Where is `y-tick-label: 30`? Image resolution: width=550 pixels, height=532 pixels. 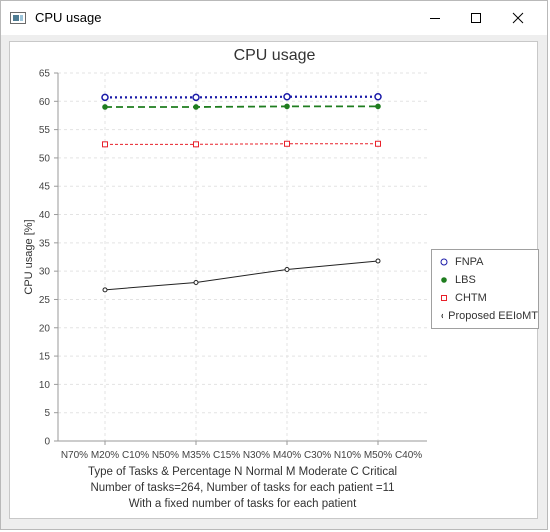 y-tick-label: 30 is located at coordinates (45, 272).